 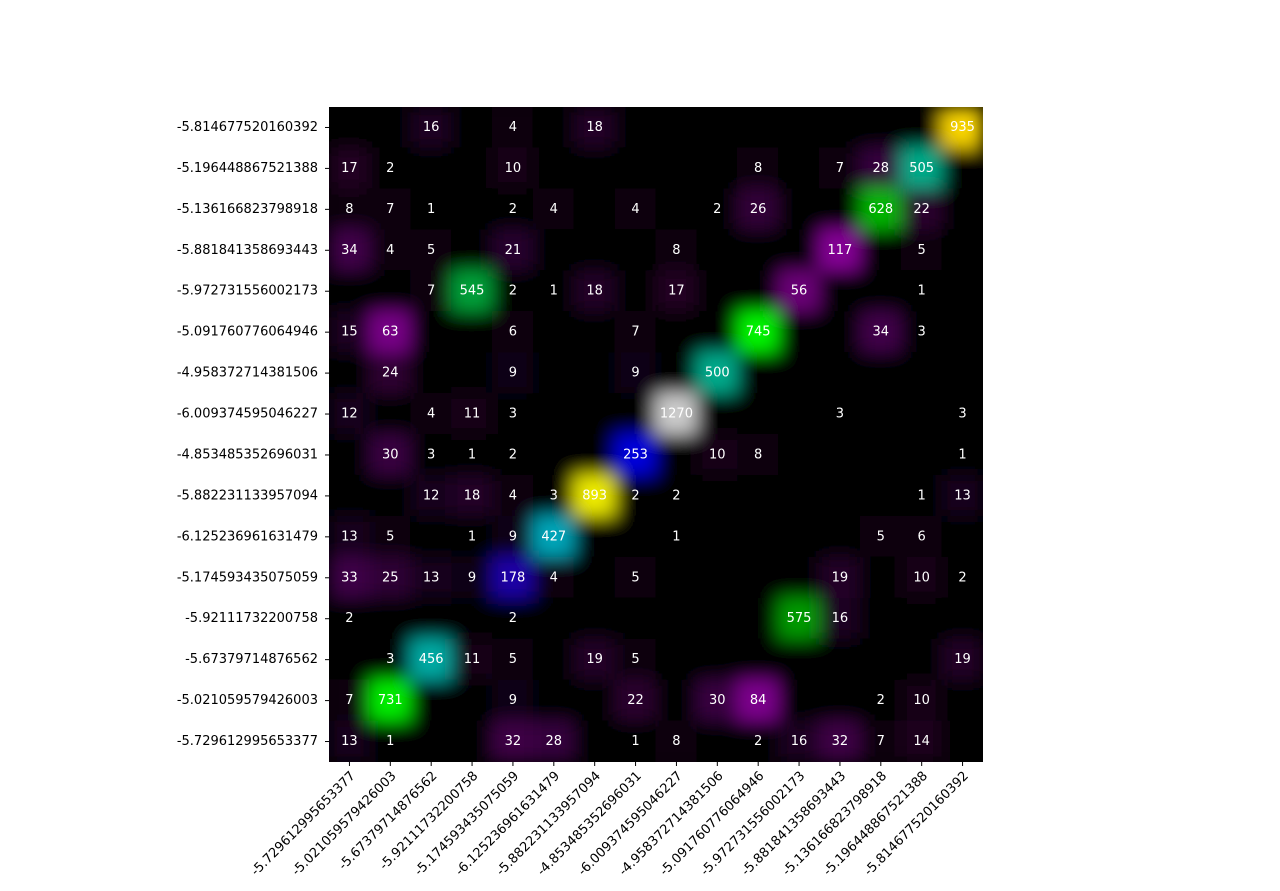 I want to click on cell-label: 3, so click(x=922, y=332).